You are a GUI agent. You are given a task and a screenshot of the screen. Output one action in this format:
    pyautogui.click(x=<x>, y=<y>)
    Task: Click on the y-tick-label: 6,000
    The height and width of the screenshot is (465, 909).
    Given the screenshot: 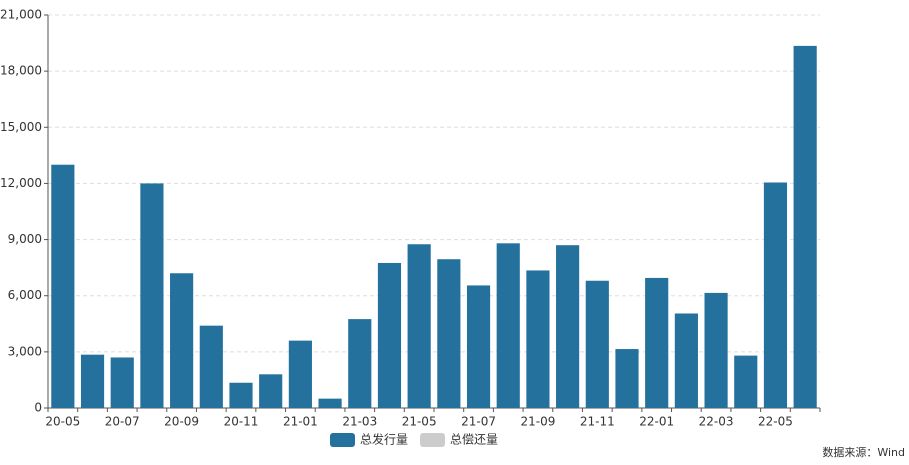 What is the action you would take?
    pyautogui.click(x=25, y=295)
    